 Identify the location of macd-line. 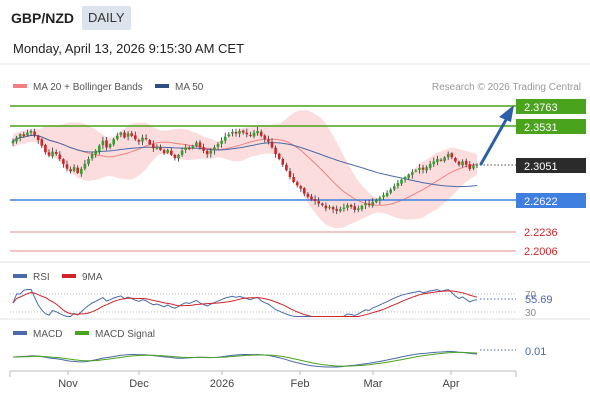
(245, 359).